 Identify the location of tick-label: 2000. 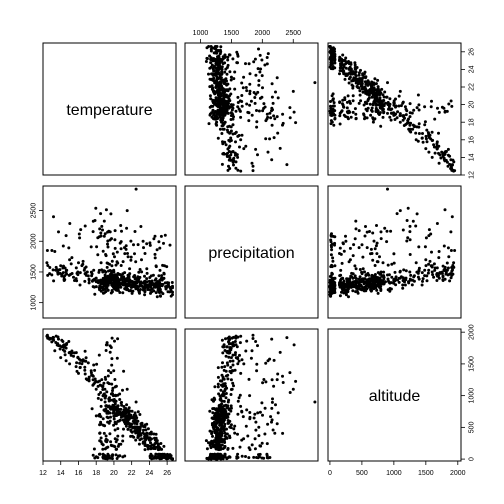
(263, 33).